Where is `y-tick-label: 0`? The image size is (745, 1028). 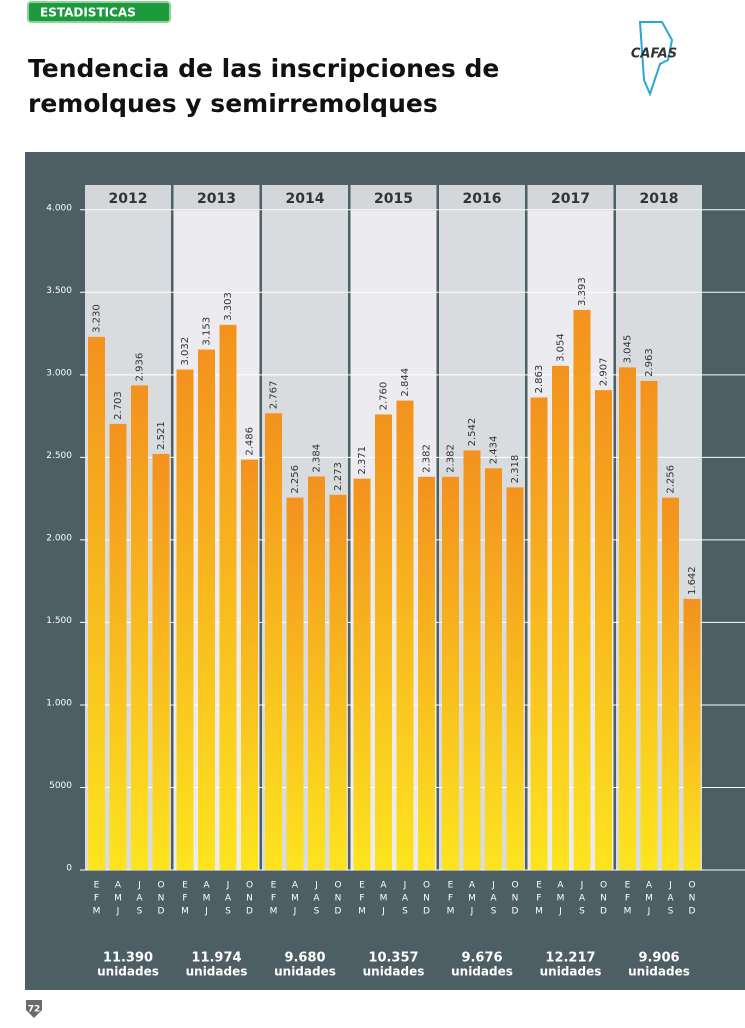
y-tick-label: 0 is located at coordinates (69, 869).